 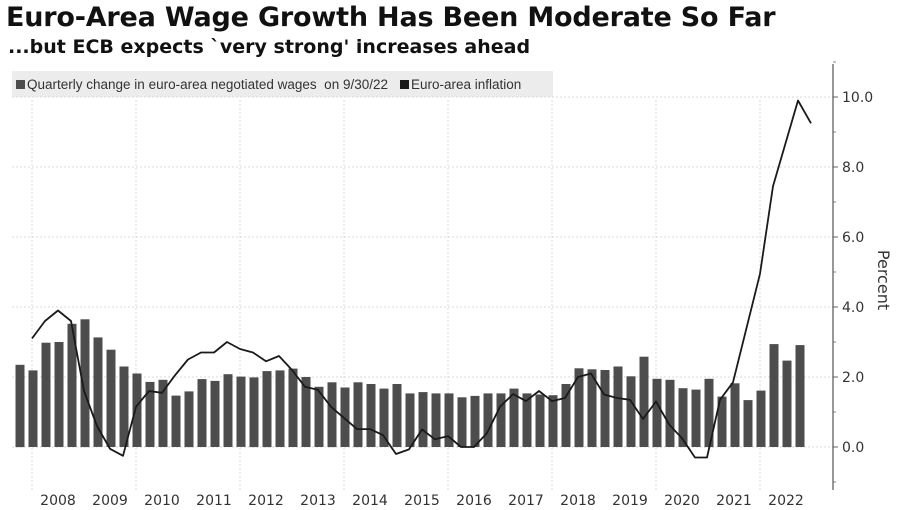 I want to click on x-tick-label: 2018, so click(x=578, y=501).